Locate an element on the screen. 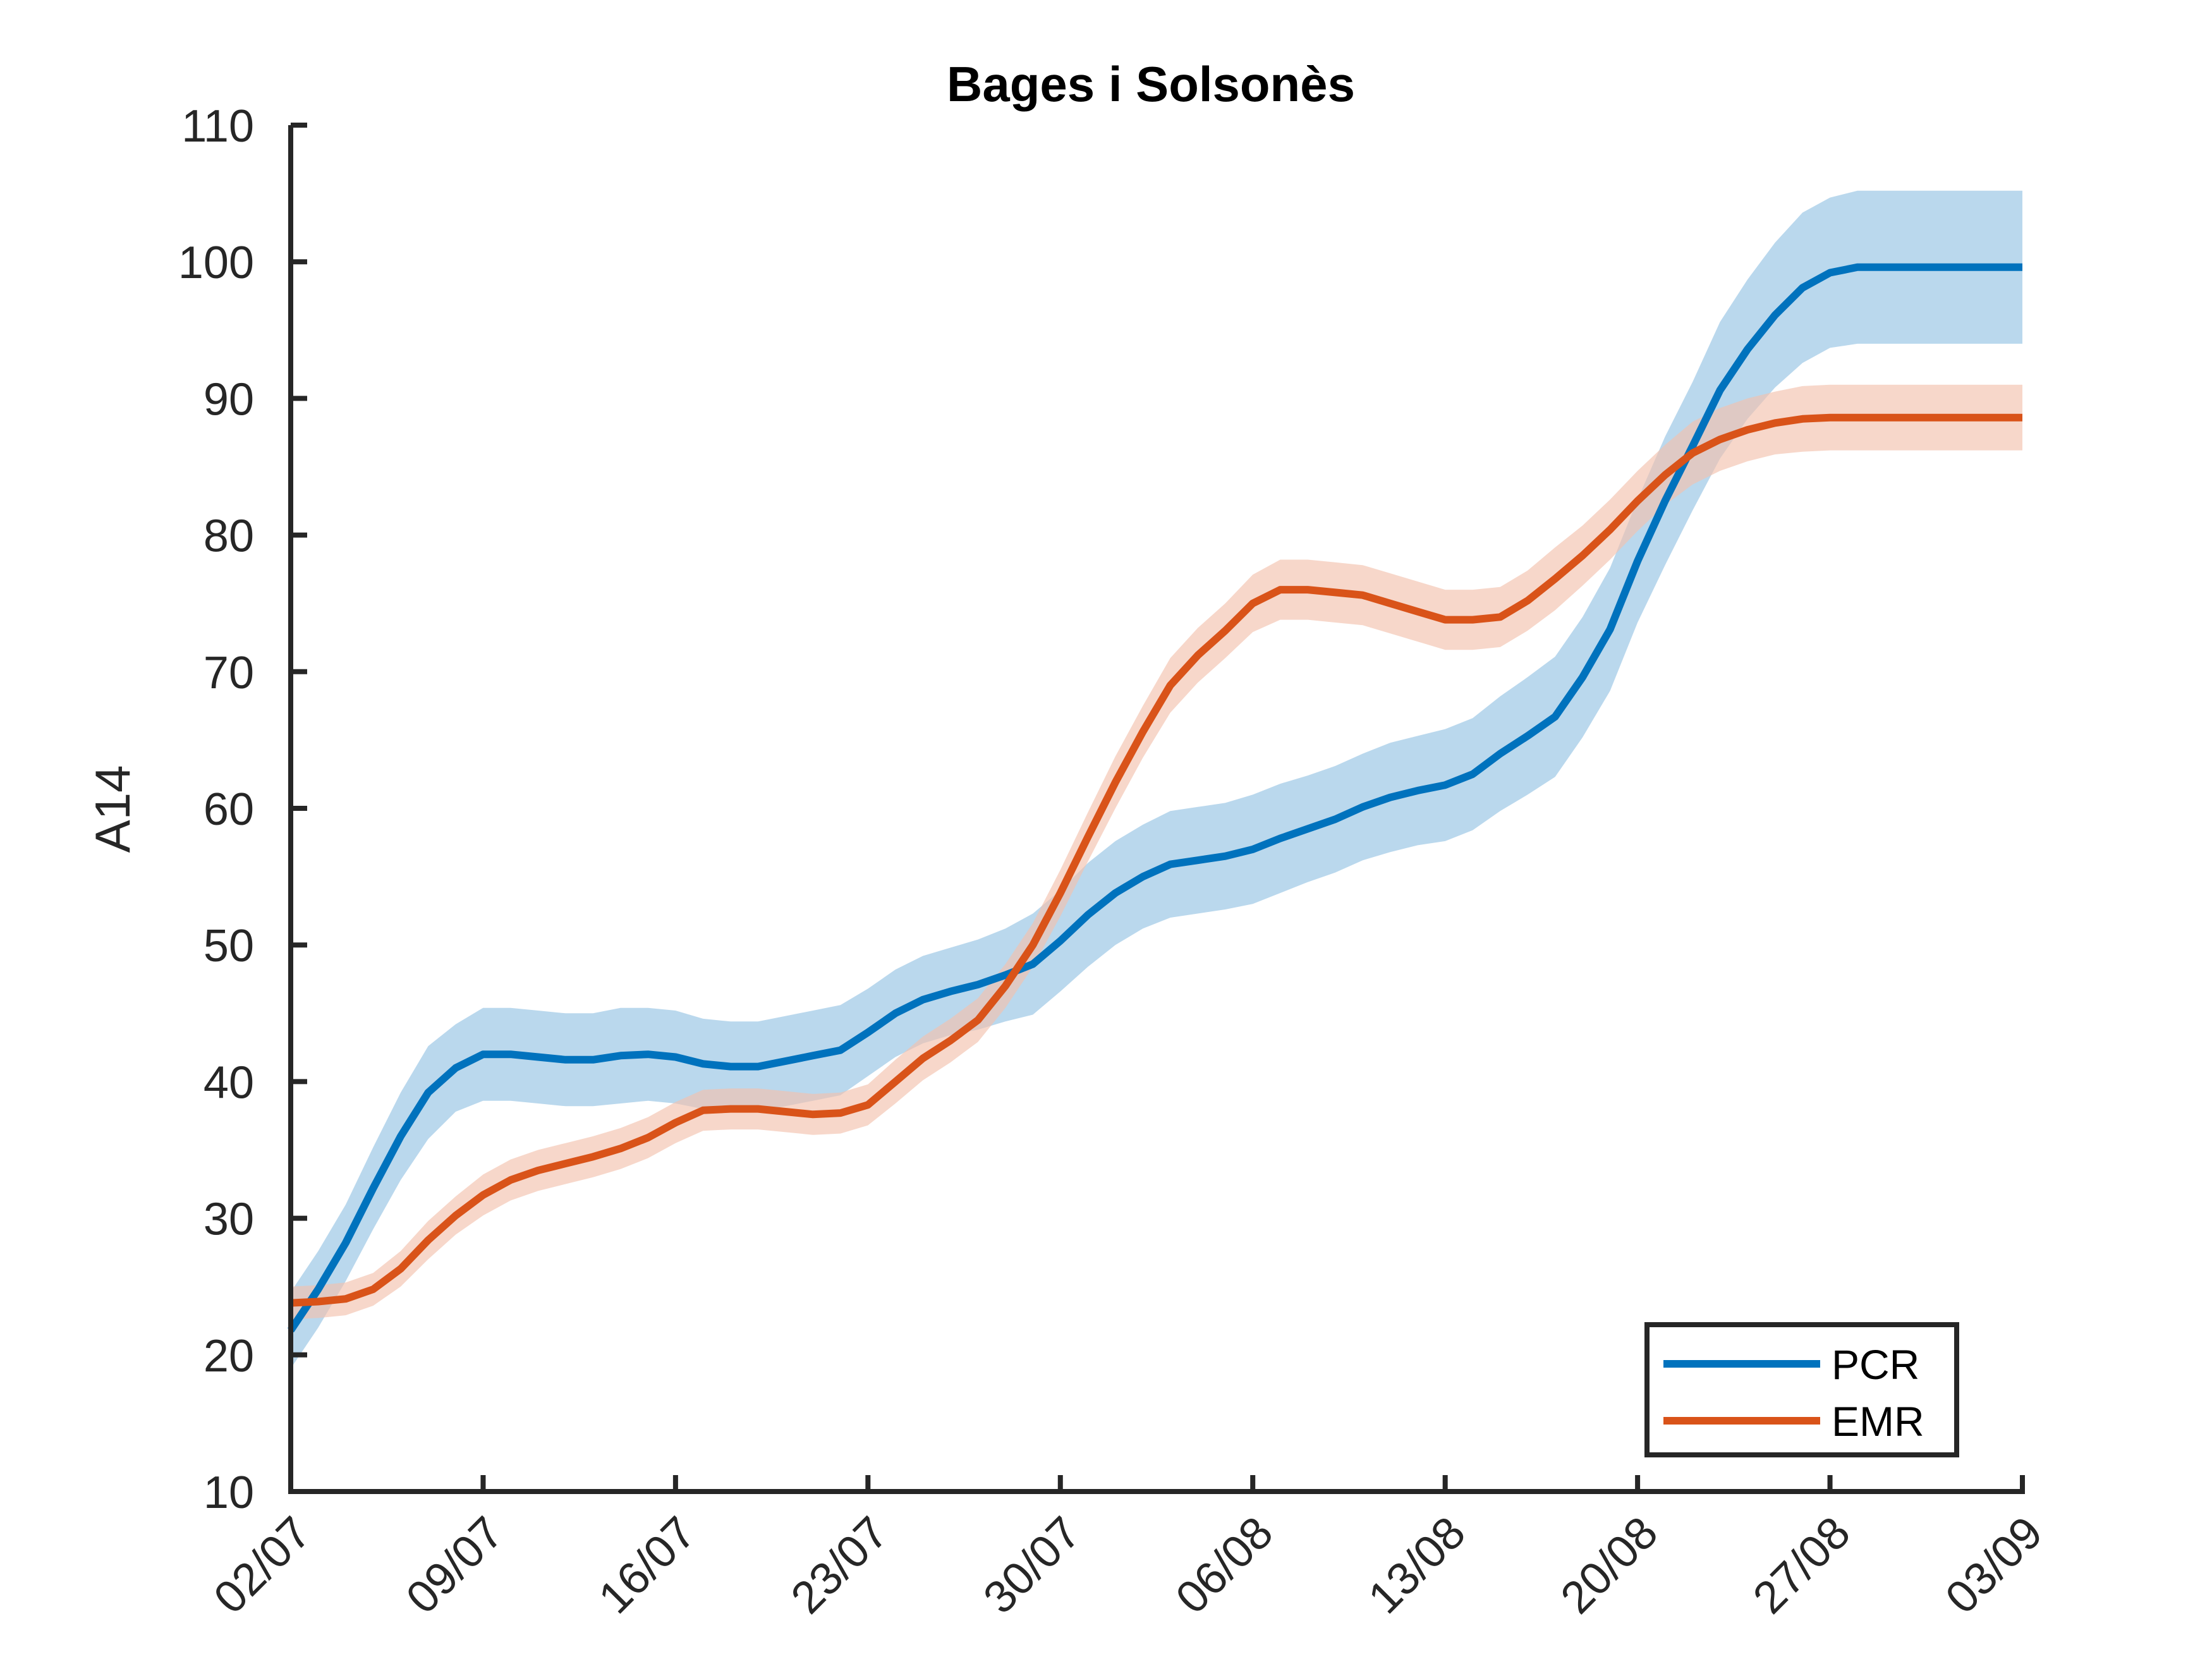  legend: PCR EMR is located at coordinates (1801, 1389).